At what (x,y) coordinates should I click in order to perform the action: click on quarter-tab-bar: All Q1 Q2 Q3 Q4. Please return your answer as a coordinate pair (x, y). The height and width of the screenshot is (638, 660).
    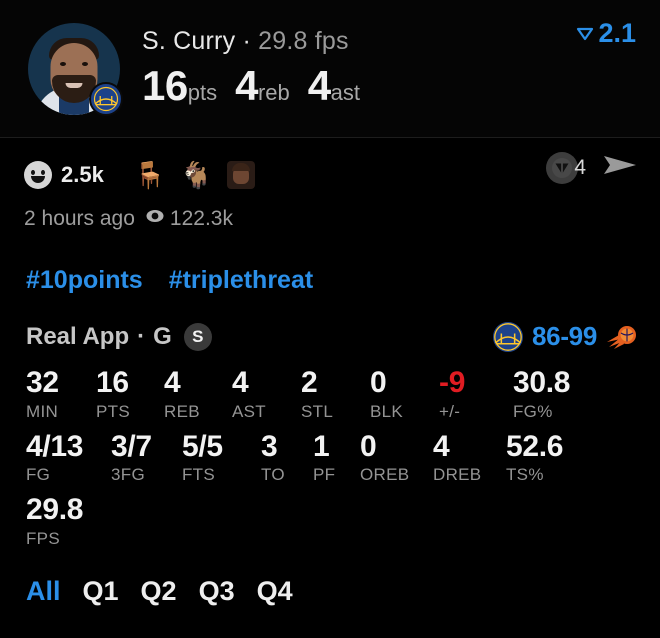
    Looking at the image, I should click on (330, 582).